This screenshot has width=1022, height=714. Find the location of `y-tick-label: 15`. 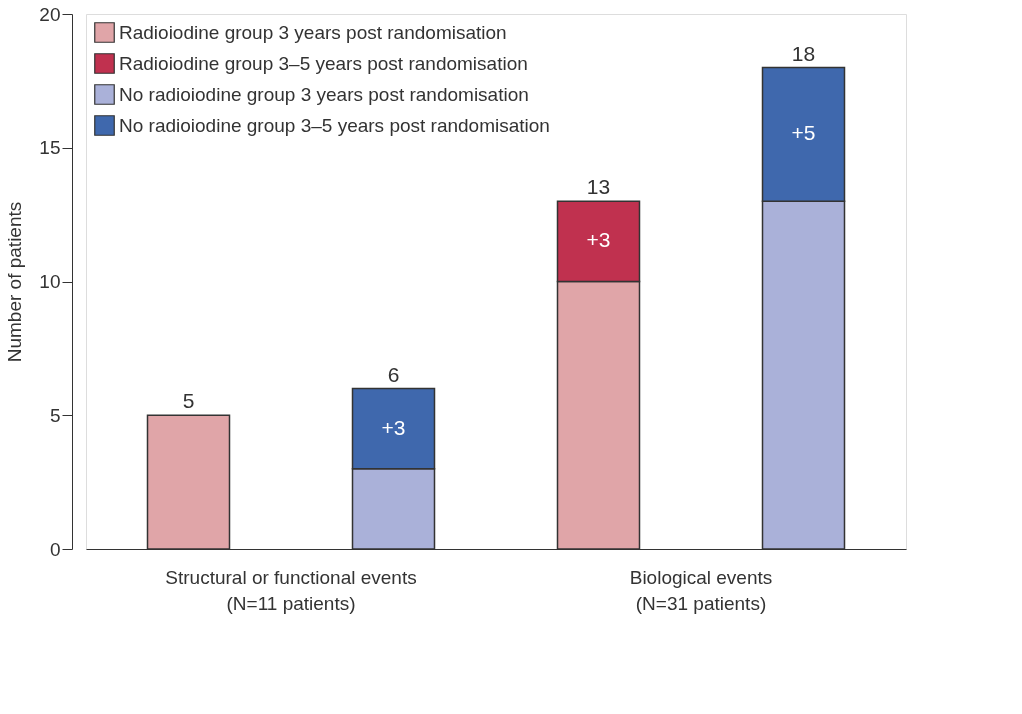

y-tick-label: 15 is located at coordinates (50, 148).